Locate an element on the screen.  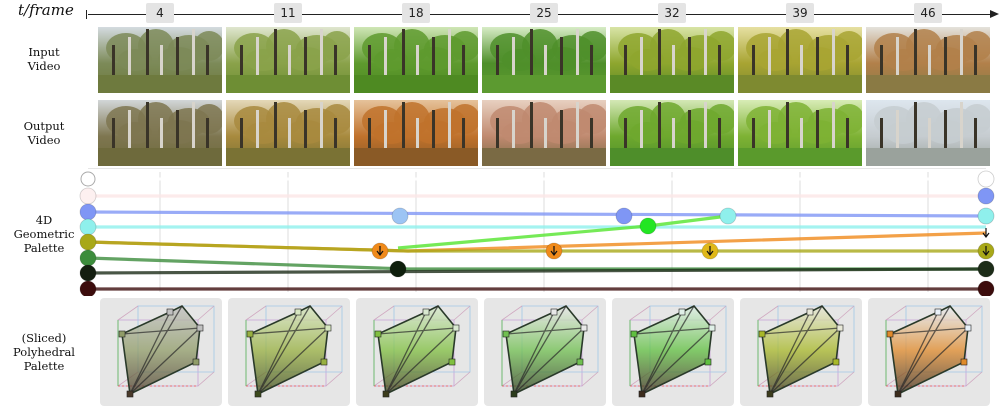
frame-tick: 25 is located at coordinates (544, 13).